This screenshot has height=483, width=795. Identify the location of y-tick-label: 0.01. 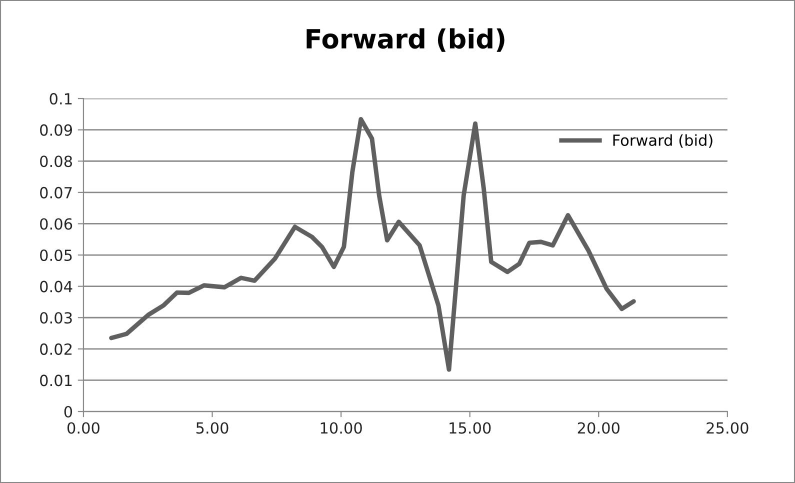
(56, 380).